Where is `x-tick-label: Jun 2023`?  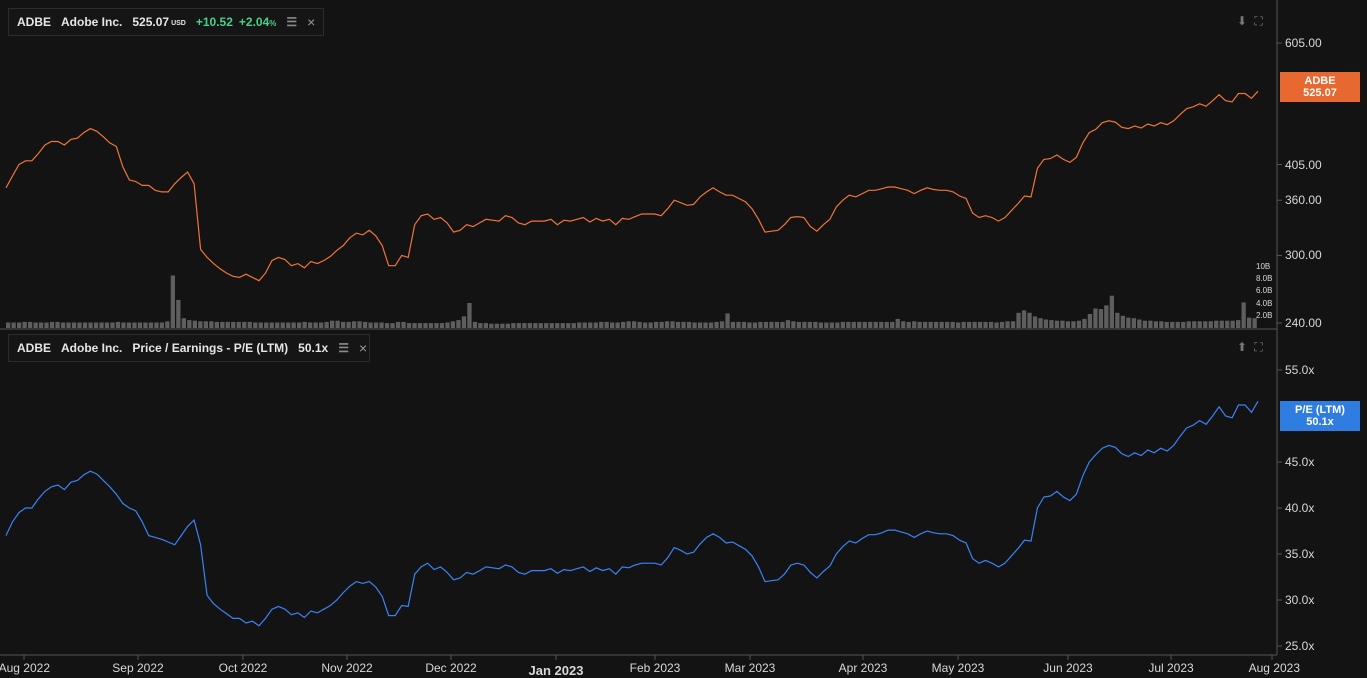 x-tick-label: Jun 2023 is located at coordinates (1068, 668).